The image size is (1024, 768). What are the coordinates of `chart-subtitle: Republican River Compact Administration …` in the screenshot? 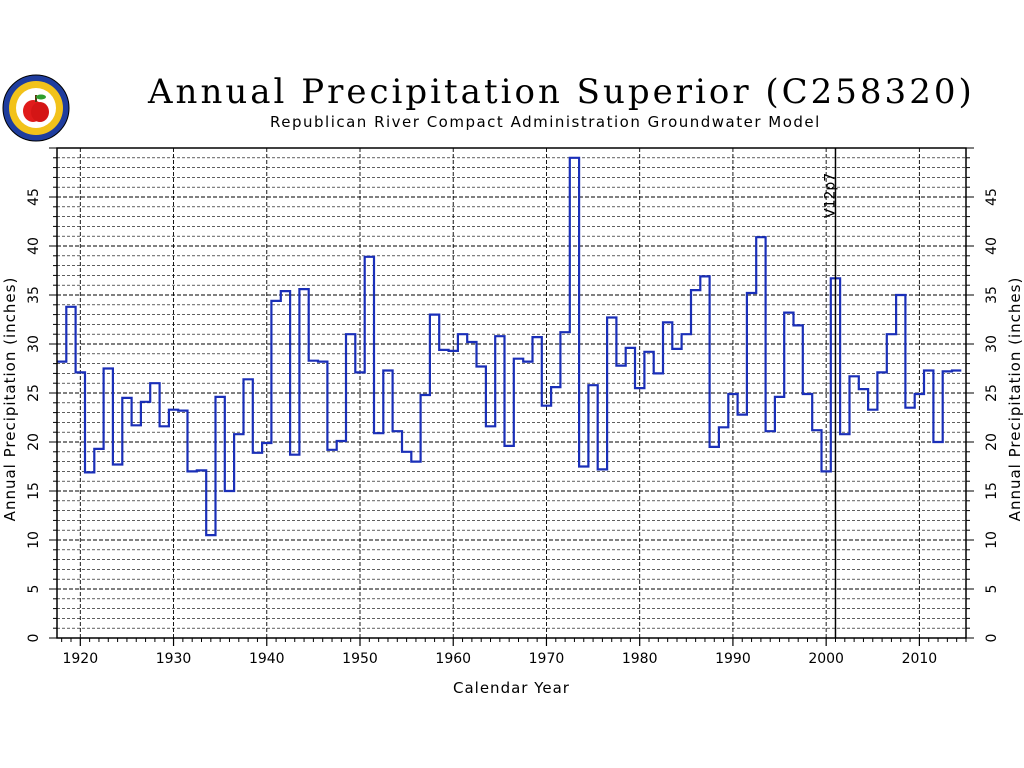 It's located at (545, 122).